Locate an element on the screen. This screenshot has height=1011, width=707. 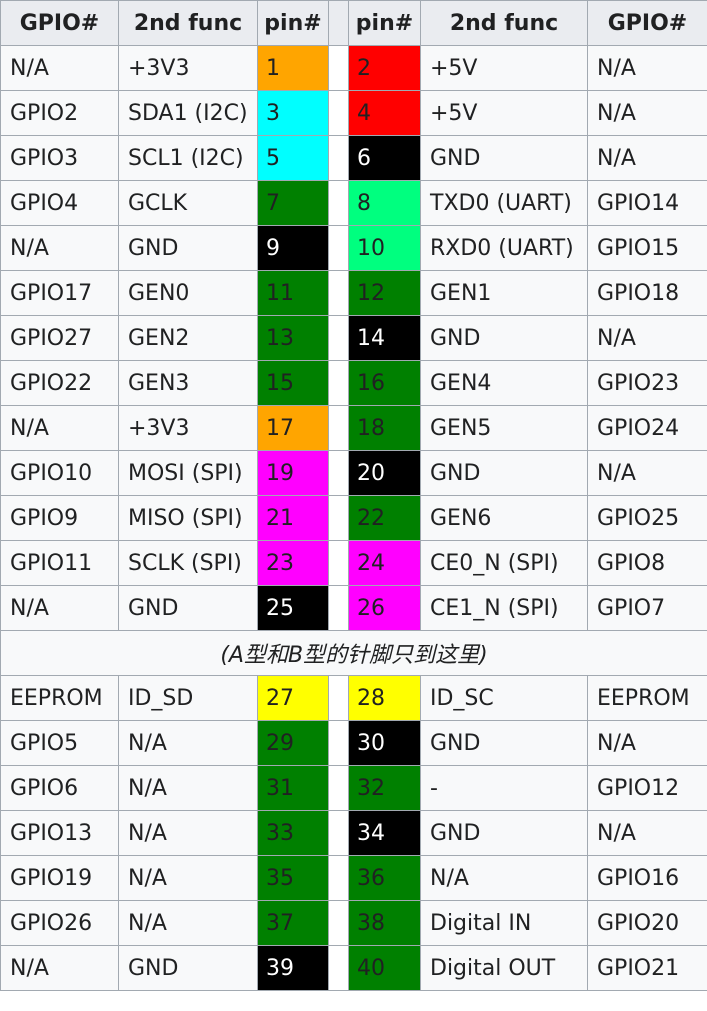
left-gpio-cell: GPIO17 is located at coordinates (59, 293).